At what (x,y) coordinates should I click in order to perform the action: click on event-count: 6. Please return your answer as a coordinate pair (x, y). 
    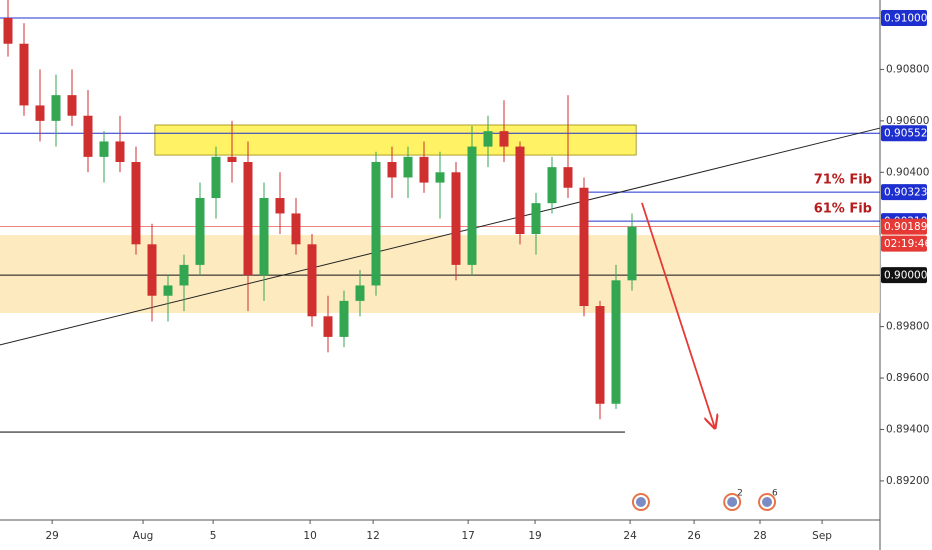
    Looking at the image, I should click on (775, 494).